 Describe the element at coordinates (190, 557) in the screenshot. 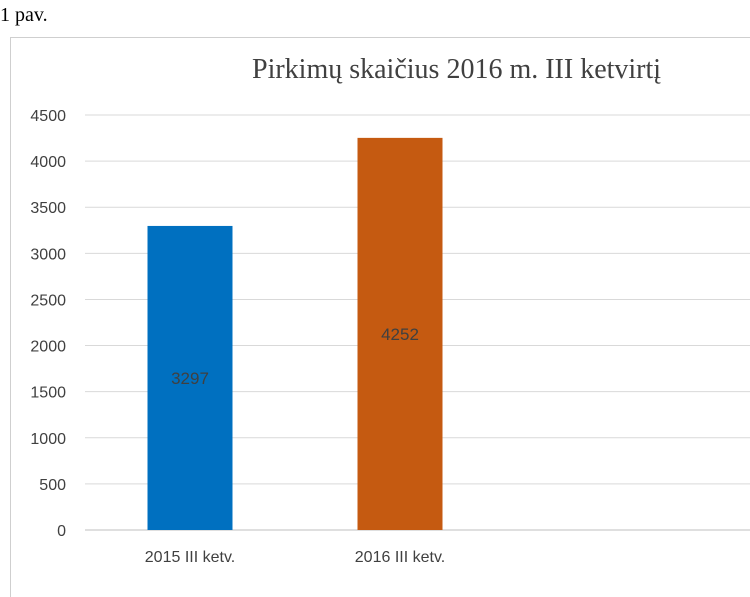

I see `x-category-label: 2015 III ketv.` at that location.